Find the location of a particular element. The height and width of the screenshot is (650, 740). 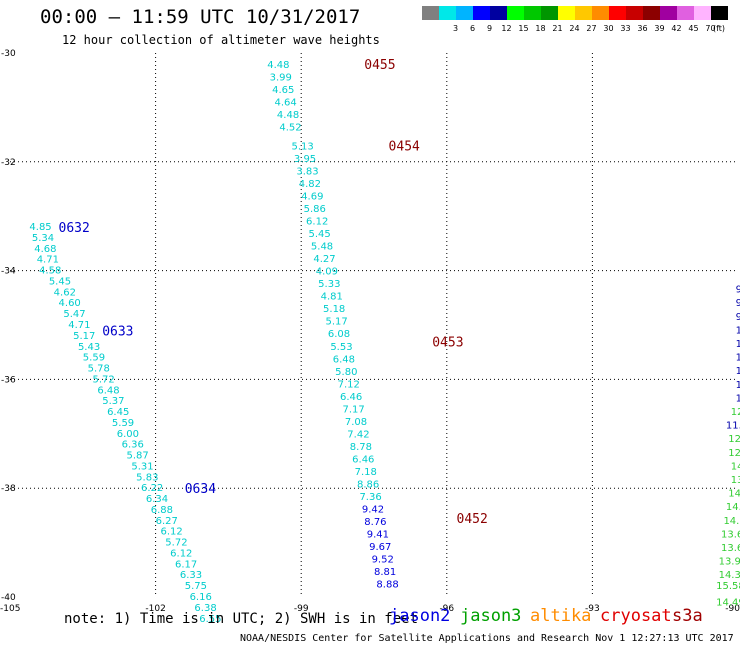

swh-value-label: 7.17 is located at coordinates (353, 409).